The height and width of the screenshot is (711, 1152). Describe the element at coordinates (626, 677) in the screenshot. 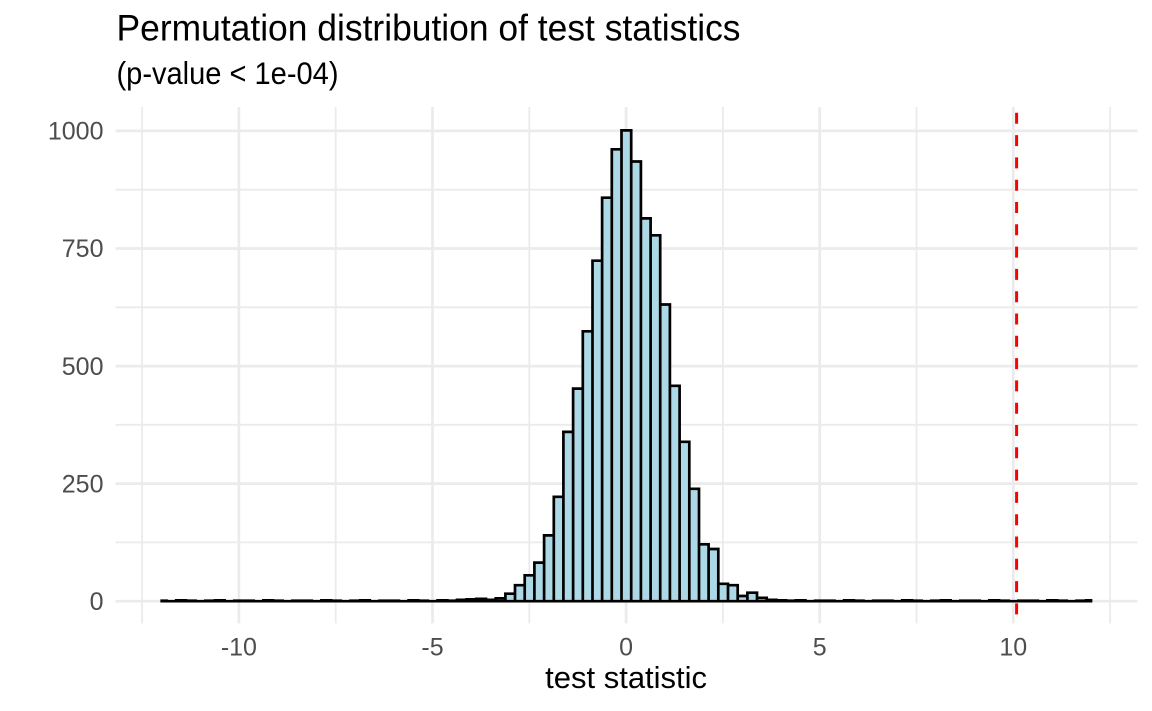

I see `svg-text: test statistic` at that location.